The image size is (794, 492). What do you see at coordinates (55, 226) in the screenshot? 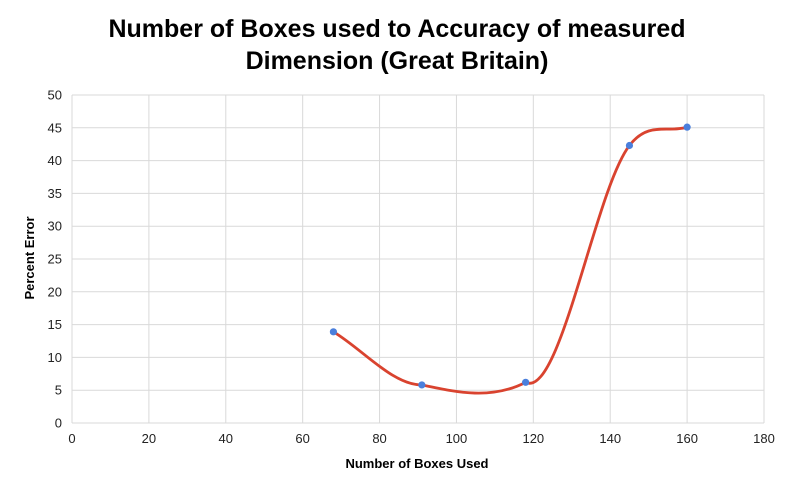
I see `y-tick-label: 30` at bounding box center [55, 226].